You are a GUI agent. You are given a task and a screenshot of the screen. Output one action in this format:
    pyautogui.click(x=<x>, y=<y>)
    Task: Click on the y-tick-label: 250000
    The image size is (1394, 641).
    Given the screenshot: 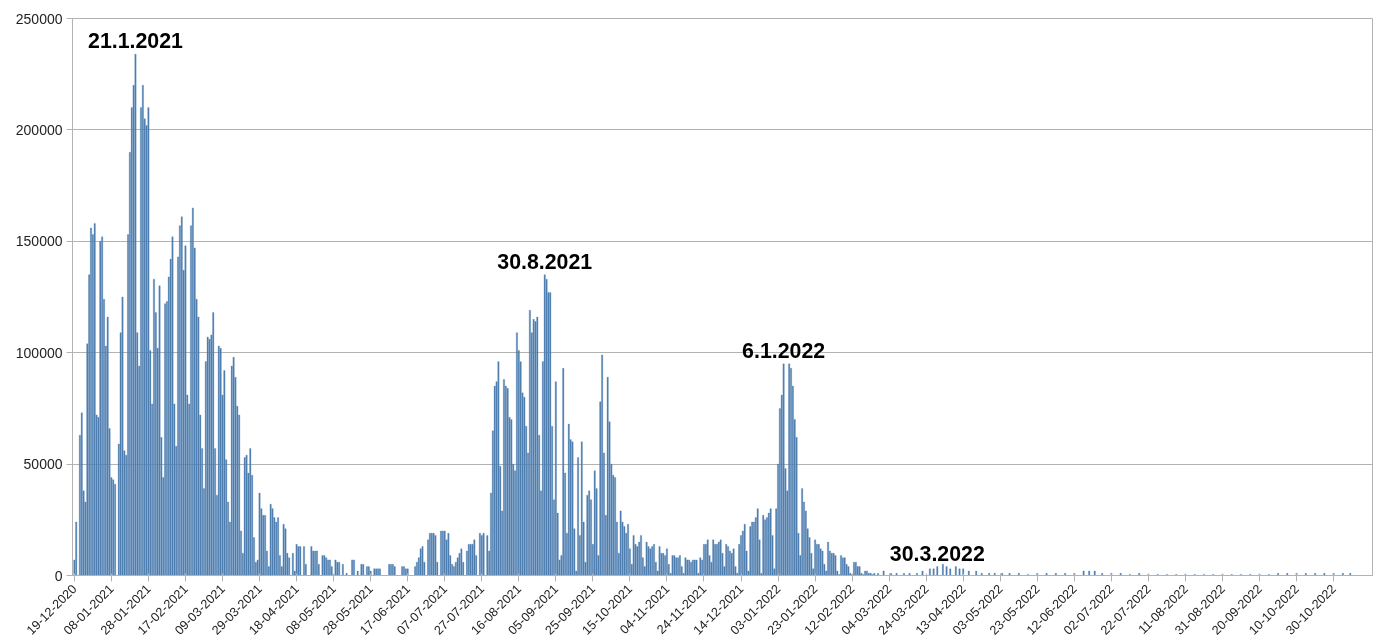 What is the action you would take?
    pyautogui.click(x=39, y=18)
    